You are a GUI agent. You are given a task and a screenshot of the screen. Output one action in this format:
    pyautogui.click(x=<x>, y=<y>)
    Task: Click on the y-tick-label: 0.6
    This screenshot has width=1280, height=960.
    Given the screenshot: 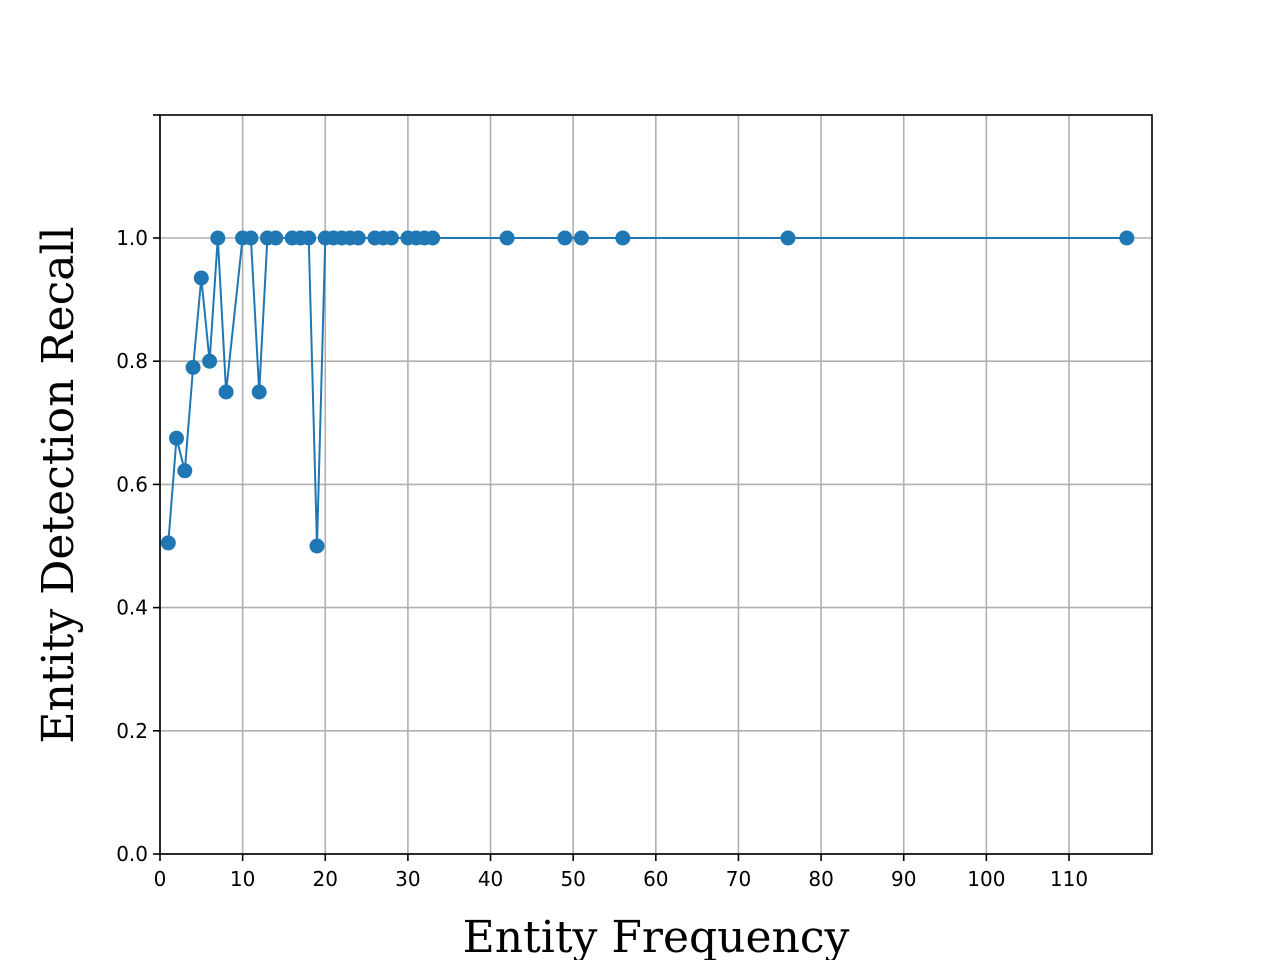 What is the action you would take?
    pyautogui.click(x=132, y=484)
    